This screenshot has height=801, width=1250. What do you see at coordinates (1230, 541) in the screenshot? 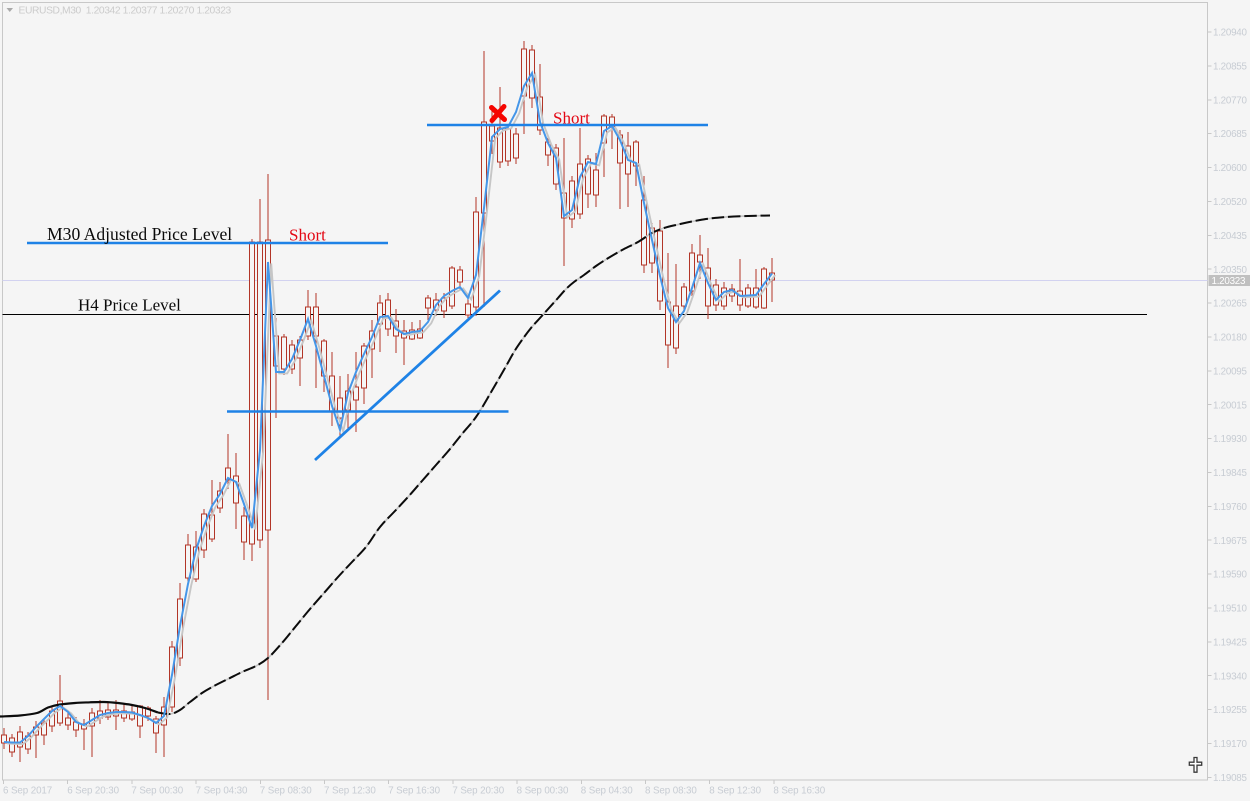
I see `svg-text: 1.19675` at bounding box center [1230, 541].